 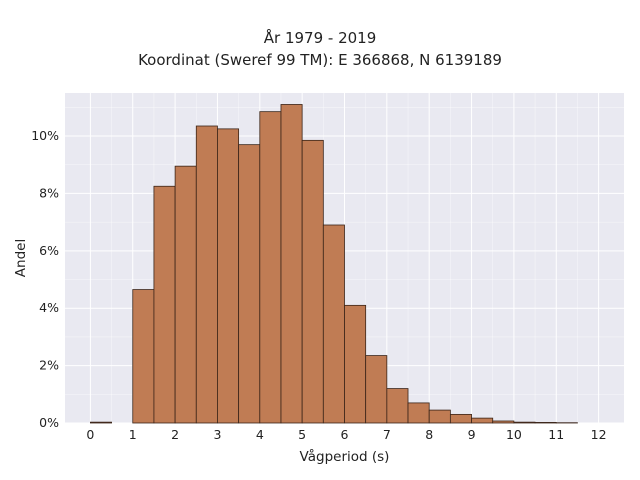 I want to click on y-tick-label: 6%, so click(x=49, y=250).